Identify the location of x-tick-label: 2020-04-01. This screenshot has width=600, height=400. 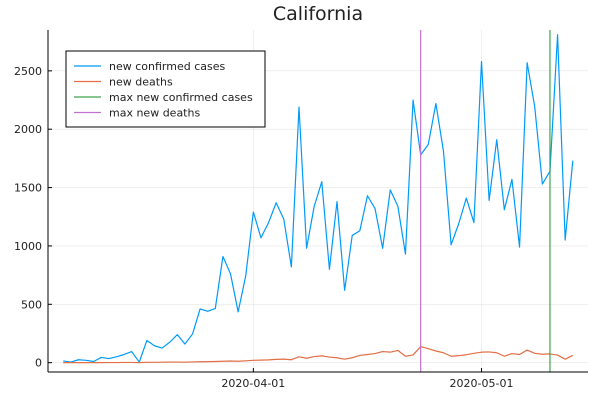
(253, 383).